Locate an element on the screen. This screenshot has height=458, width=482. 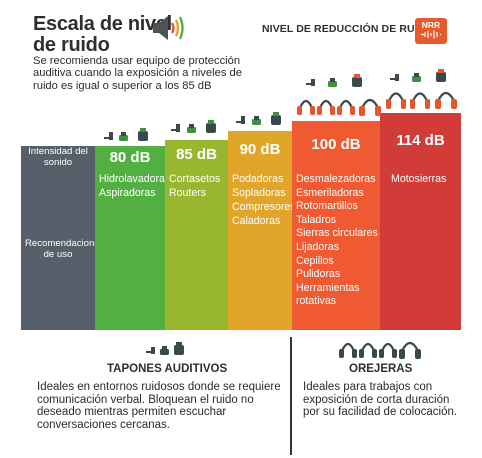
list-item: Sopladoras is located at coordinates (259, 192).